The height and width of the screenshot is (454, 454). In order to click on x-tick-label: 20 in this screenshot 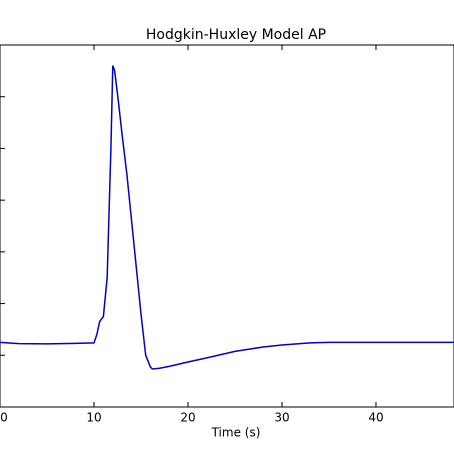, I will do `click(187, 418)`.